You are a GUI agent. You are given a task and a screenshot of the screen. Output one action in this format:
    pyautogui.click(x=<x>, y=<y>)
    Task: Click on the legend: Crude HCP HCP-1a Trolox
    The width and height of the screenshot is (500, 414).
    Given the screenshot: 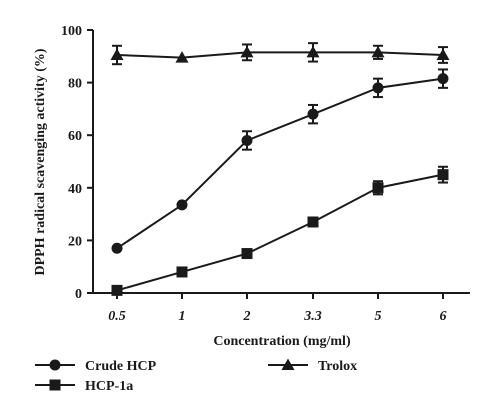 What is the action you would take?
    pyautogui.click(x=196, y=376)
    